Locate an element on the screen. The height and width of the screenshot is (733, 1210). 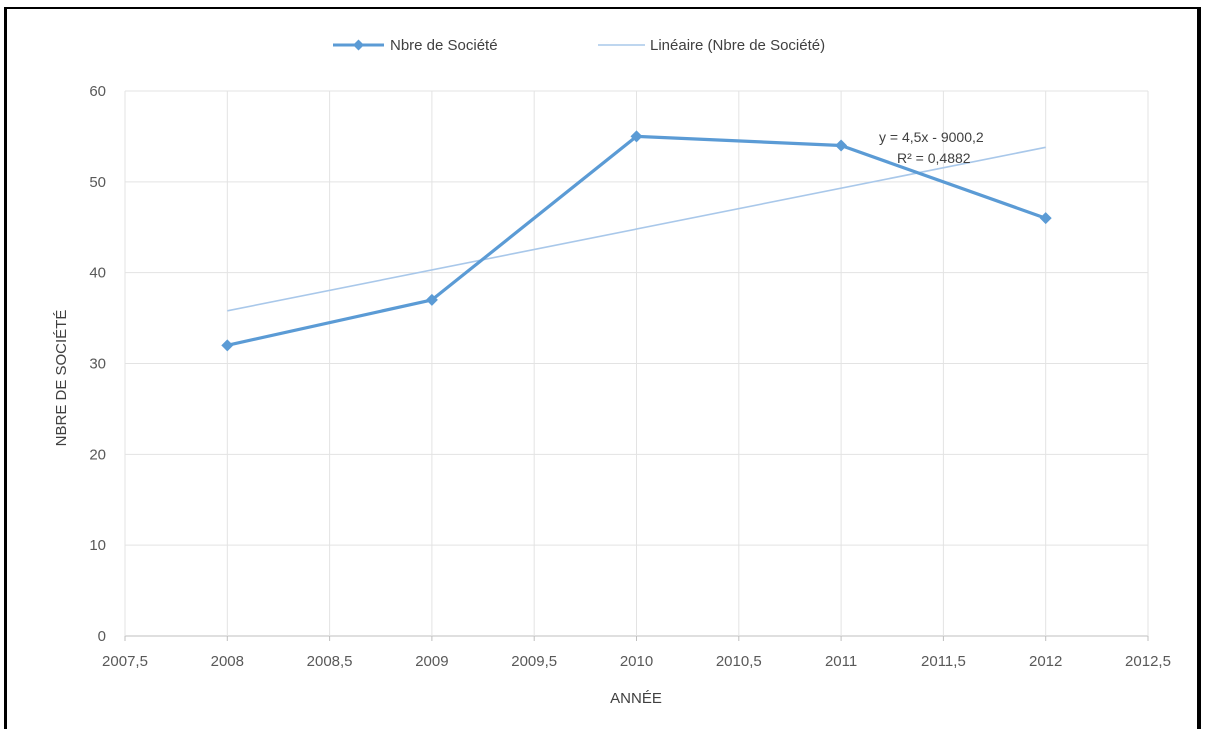
legend-label-series: Nbre de Société is located at coordinates (444, 45).